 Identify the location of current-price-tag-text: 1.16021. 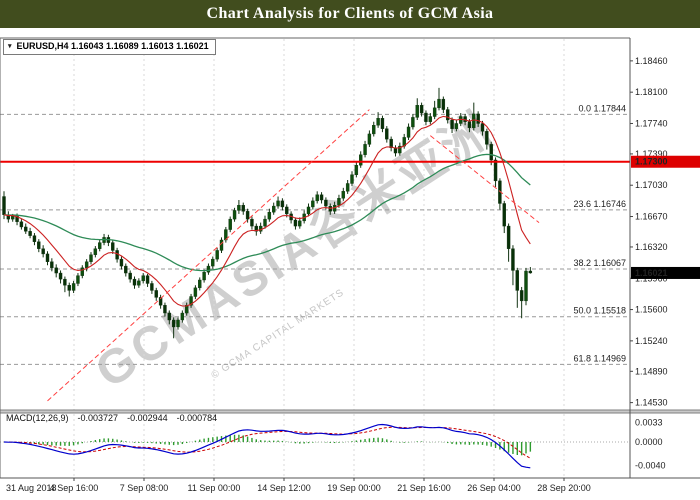
(651, 273).